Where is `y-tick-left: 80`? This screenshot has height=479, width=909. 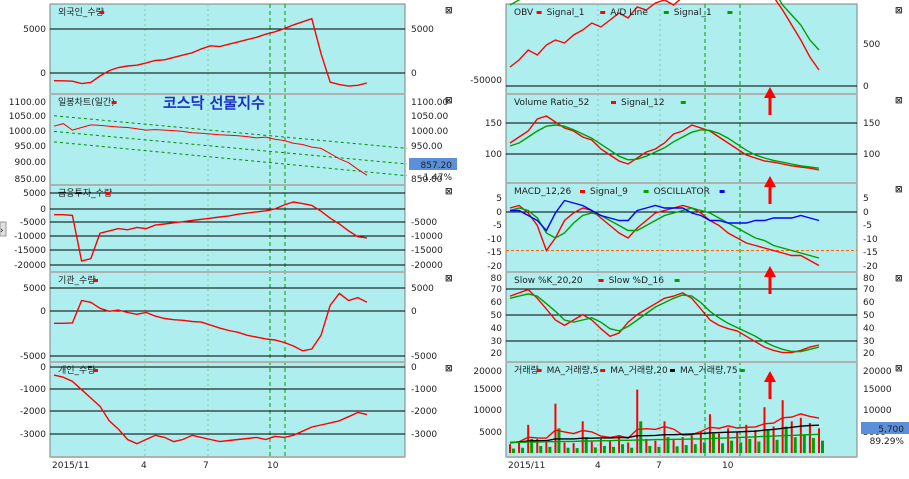 y-tick-left: 80 is located at coordinates (497, 279).